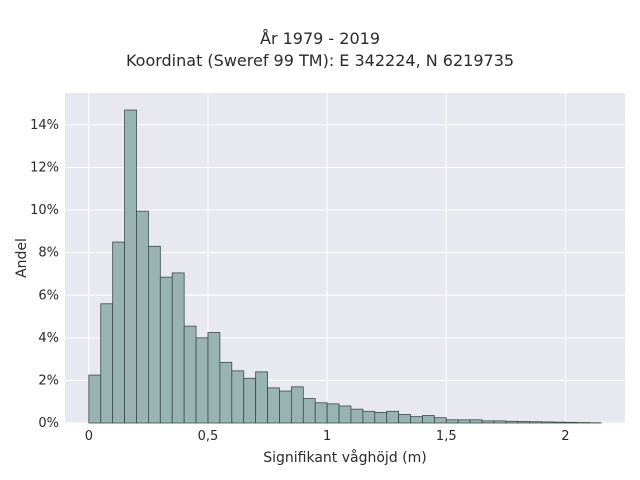 The image size is (640, 480). What do you see at coordinates (48, 295) in the screenshot?
I see `y-tick-label: 6%` at bounding box center [48, 295].